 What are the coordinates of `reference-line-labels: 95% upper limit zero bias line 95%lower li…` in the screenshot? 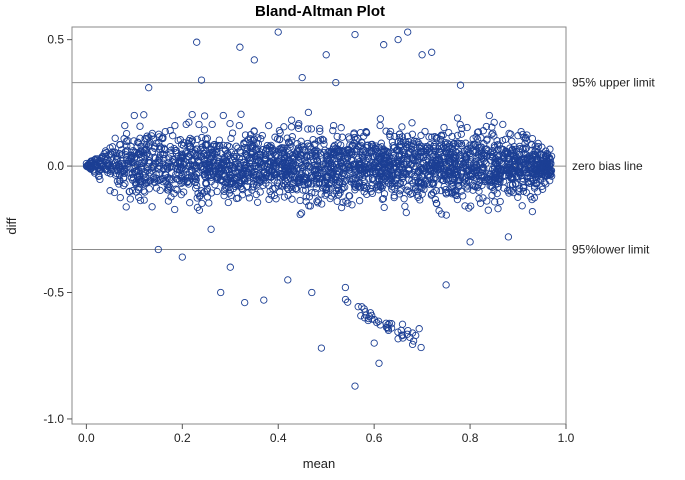 It's located at (613, 166).